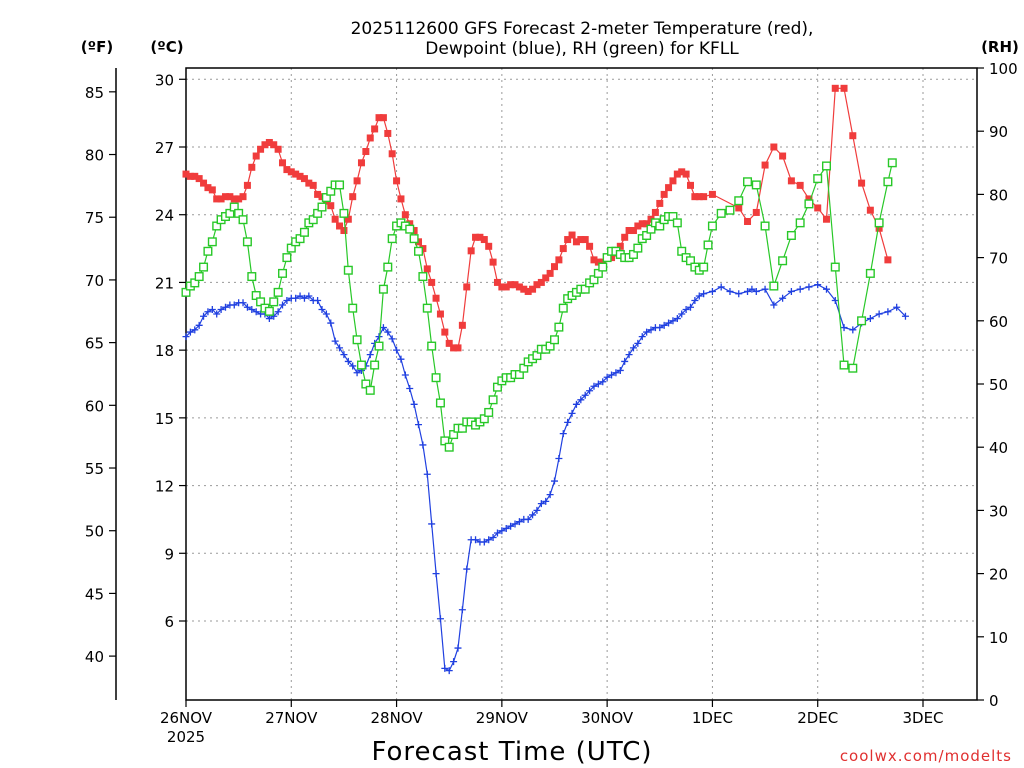 The width and height of the screenshot is (1024, 768). What do you see at coordinates (164, 80) in the screenshot?
I see `celsius-tick-label: 30` at bounding box center [164, 80].